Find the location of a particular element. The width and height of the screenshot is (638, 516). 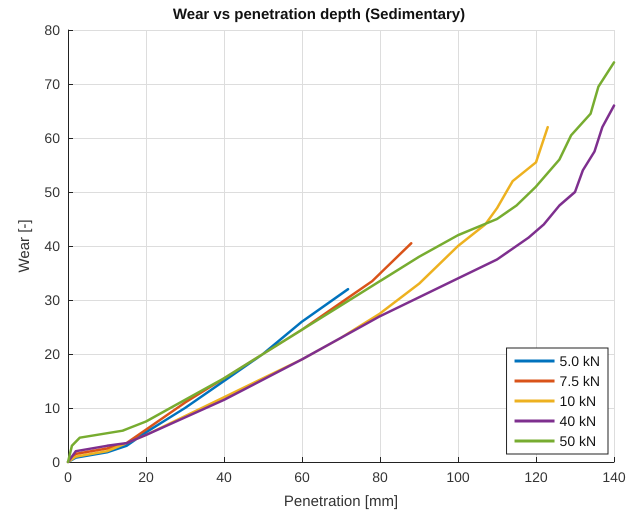

legend-label: 7.5 kN is located at coordinates (580, 381).